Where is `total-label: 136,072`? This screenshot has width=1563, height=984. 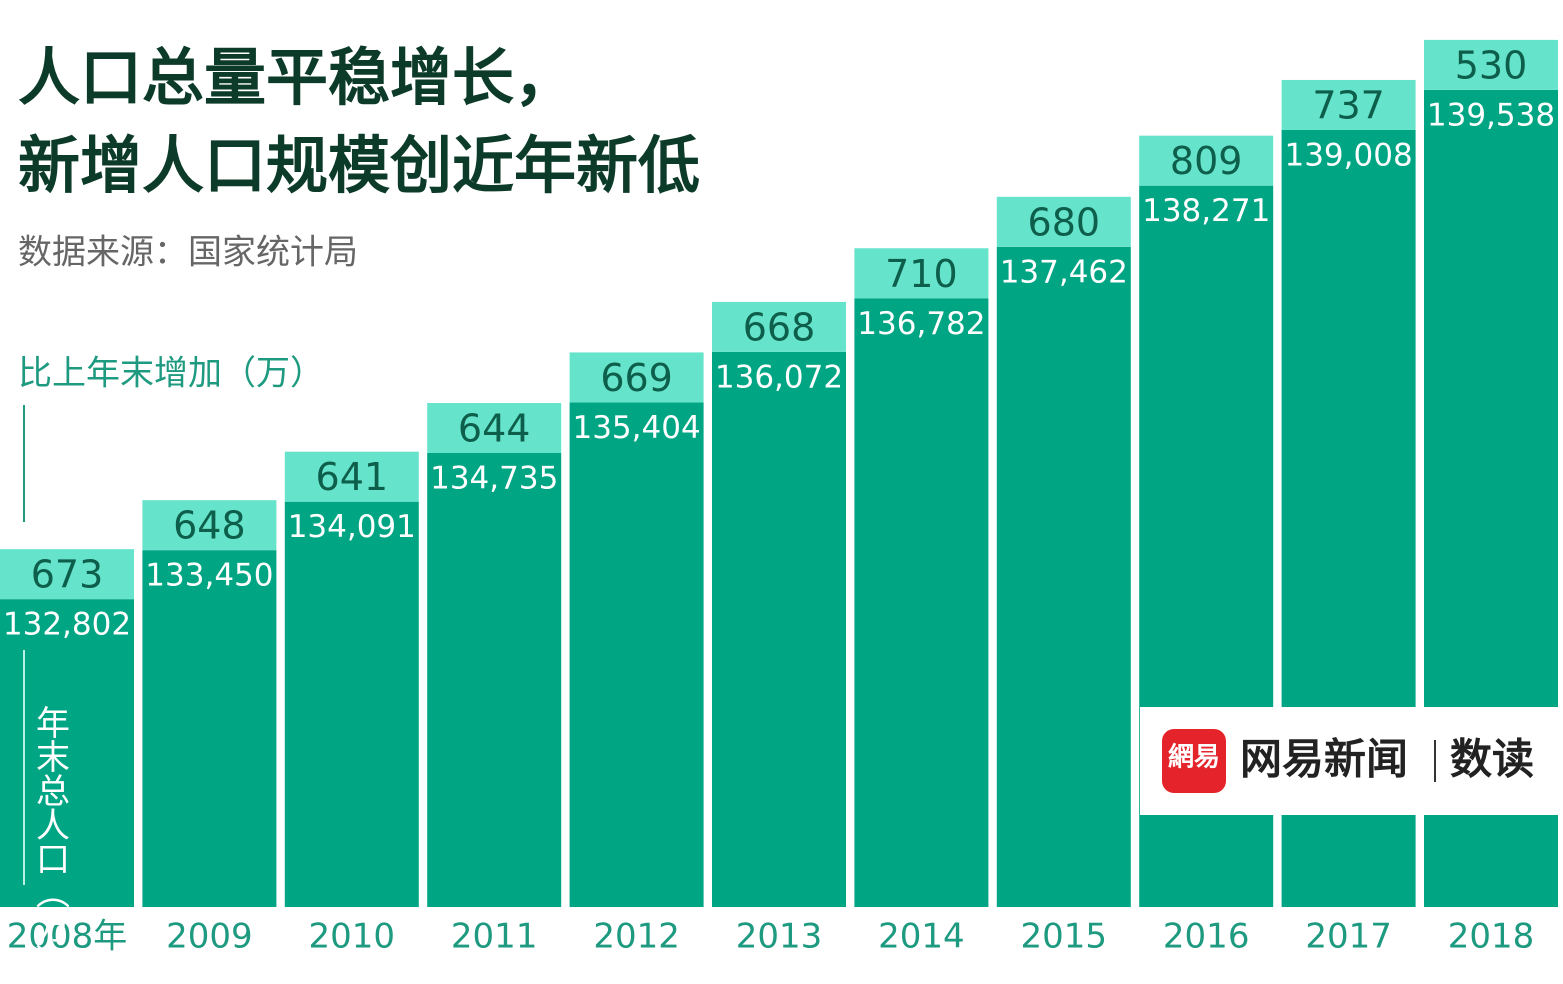 total-label: 136,072 is located at coordinates (779, 377).